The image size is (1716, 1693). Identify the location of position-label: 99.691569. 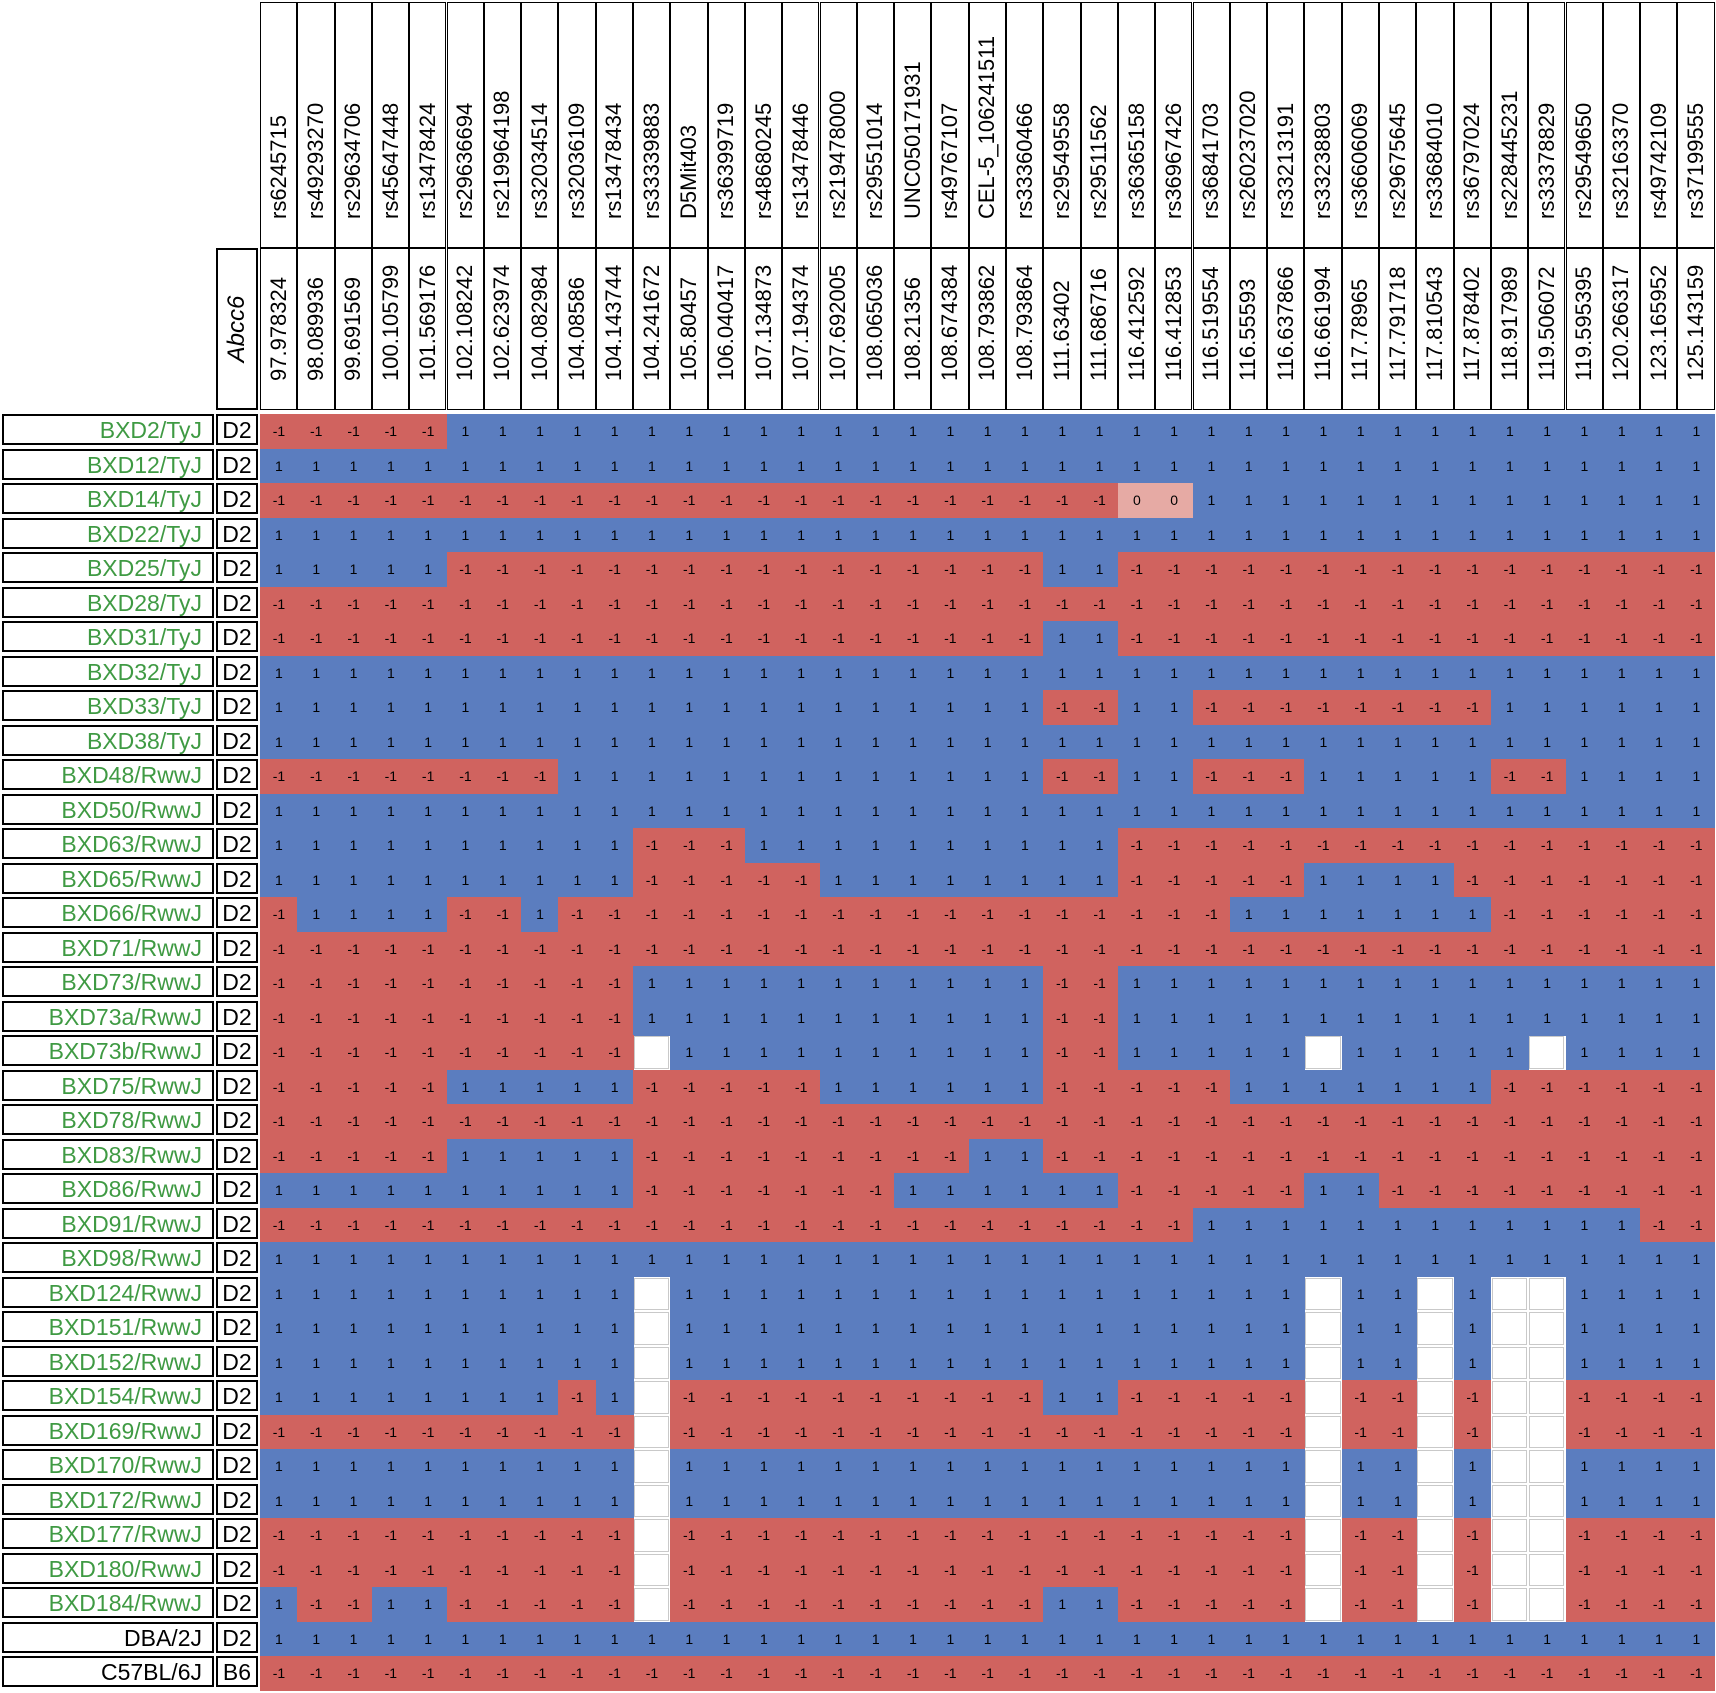
(353, 329).